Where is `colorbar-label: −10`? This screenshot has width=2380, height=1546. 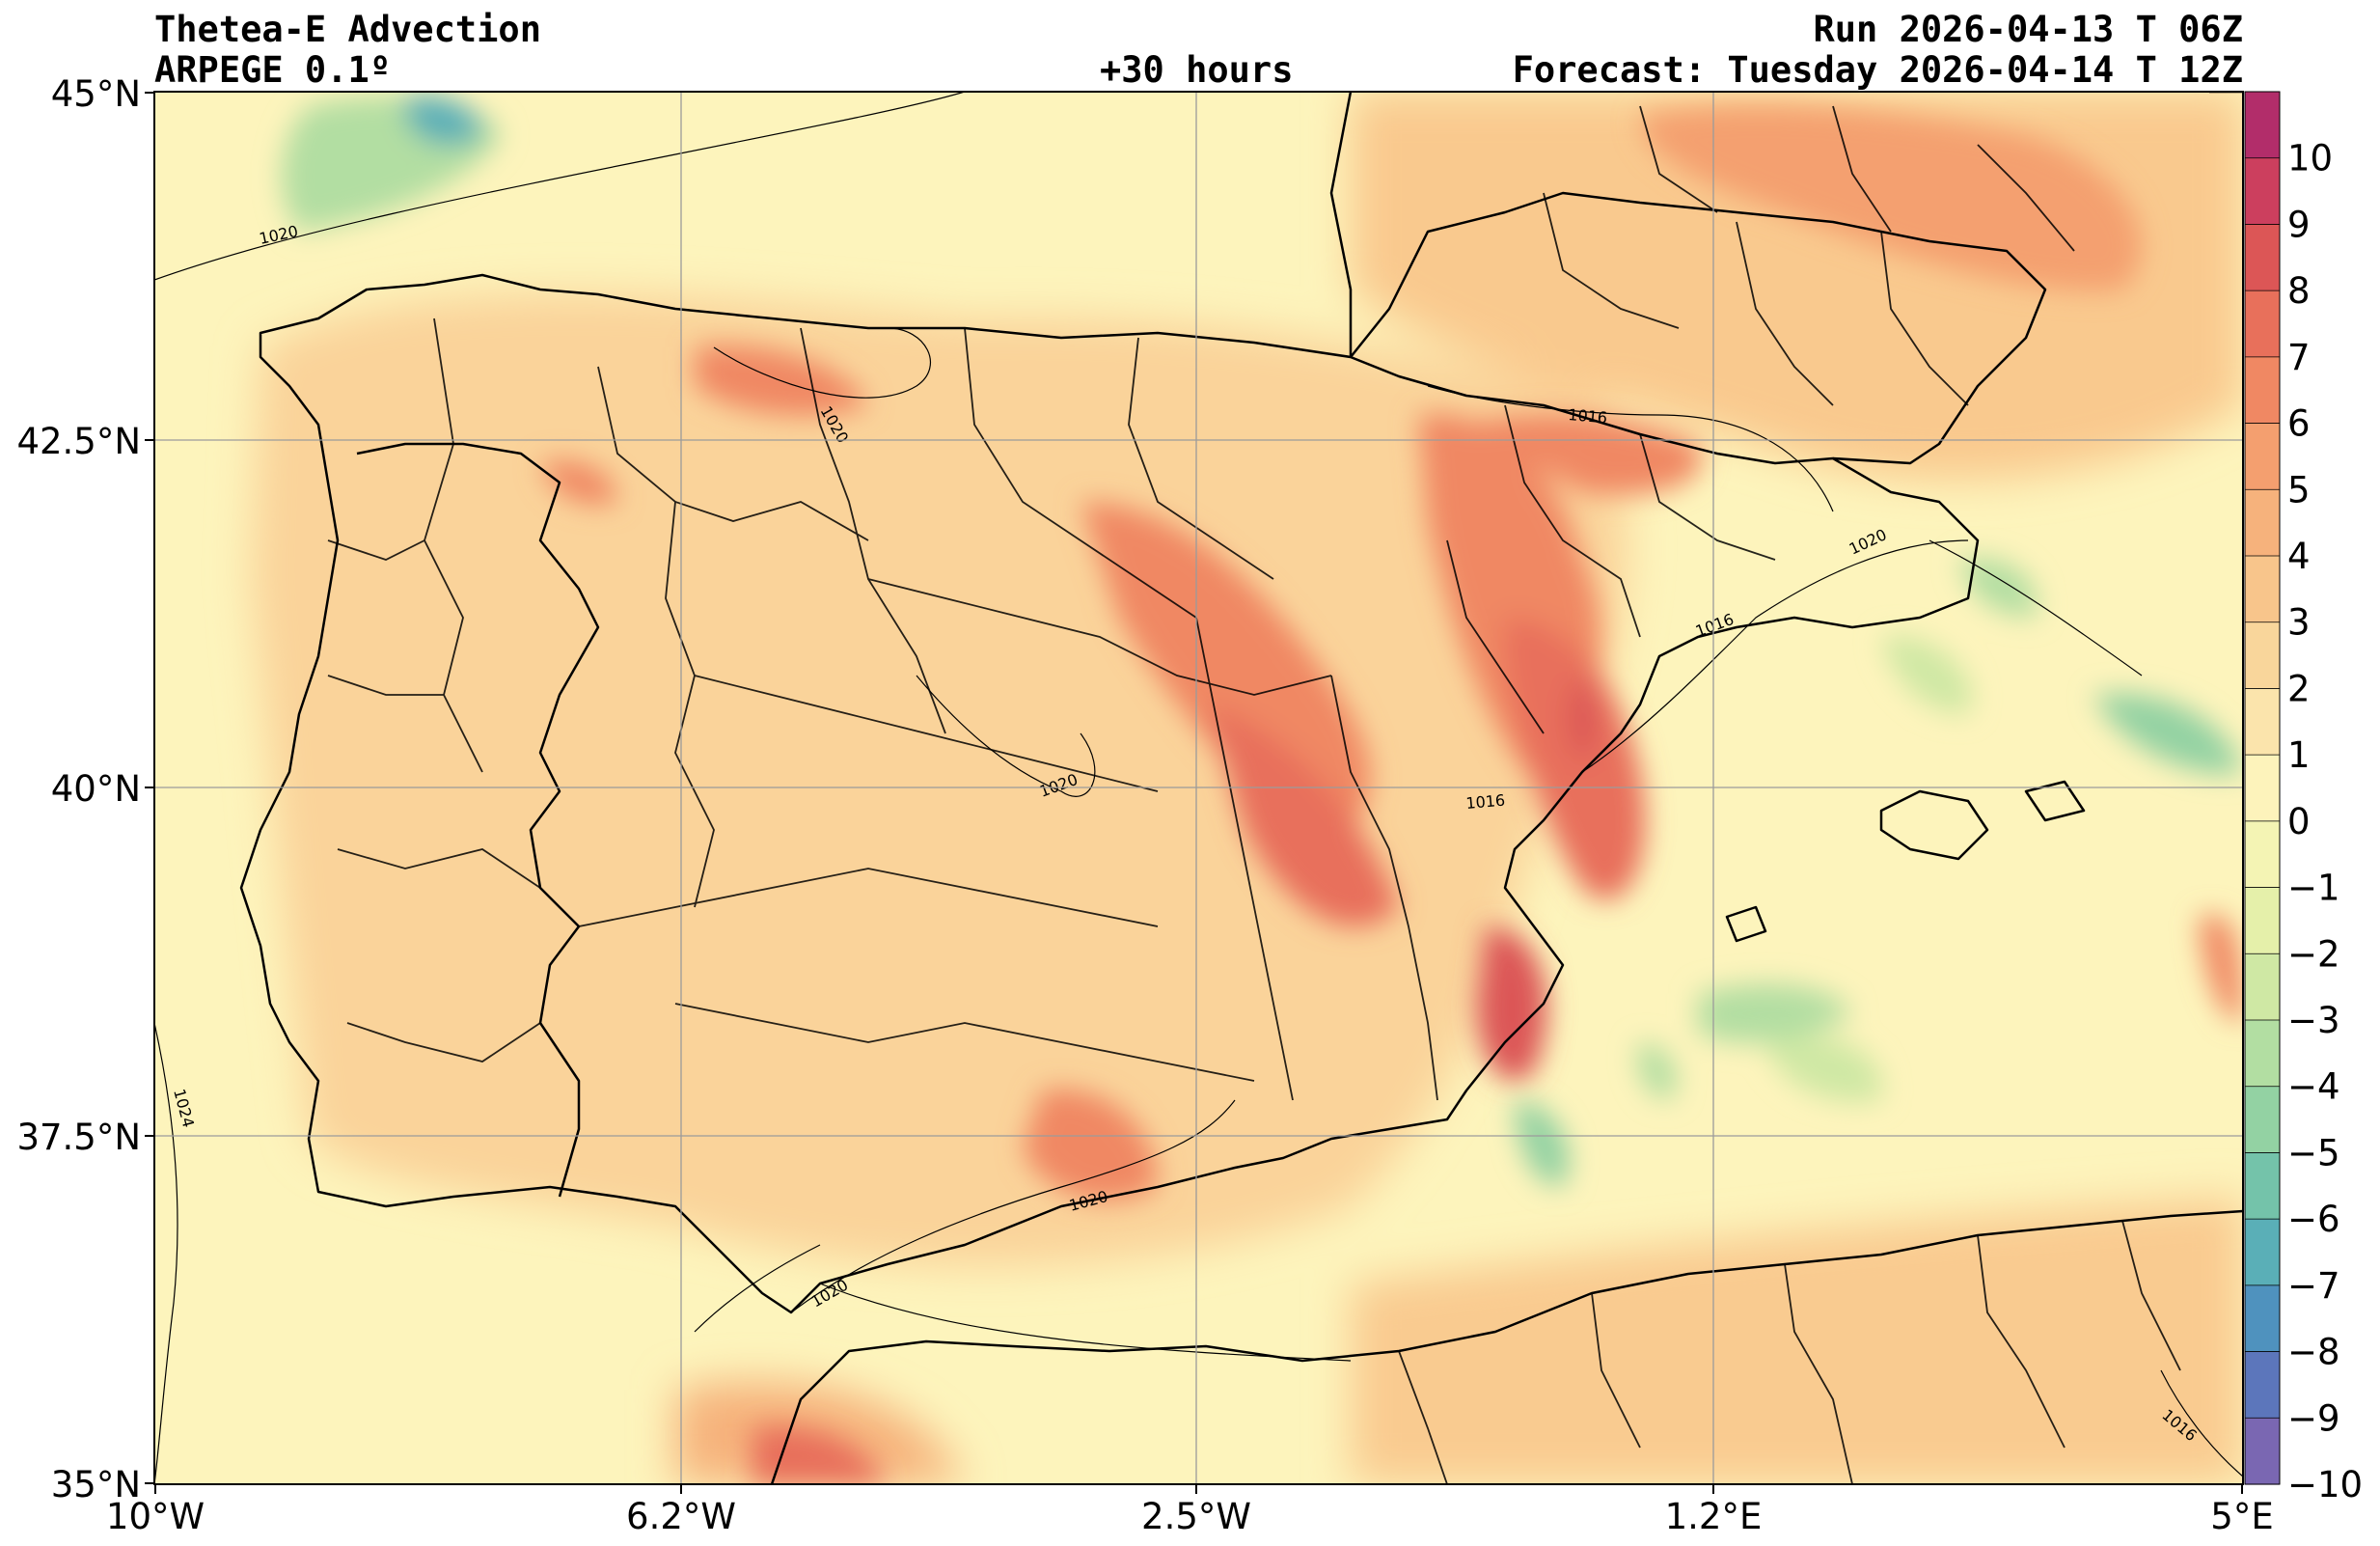
colorbar-label: −10 is located at coordinates (2325, 1484).